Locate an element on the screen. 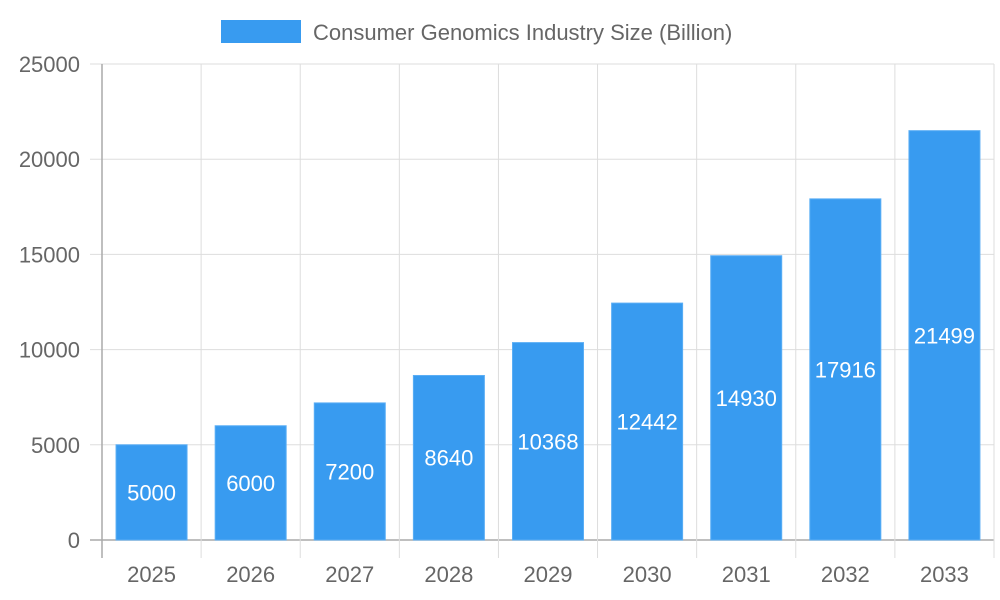 This screenshot has height=600, width=1000. bar-2025 is located at coordinates (151, 492).